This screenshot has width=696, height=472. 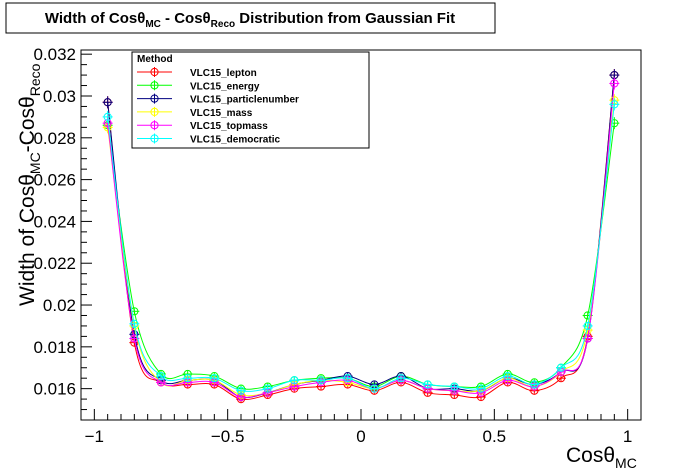 What do you see at coordinates (221, 113) in the screenshot?
I see `legend-entry-label: VLC15_mass` at bounding box center [221, 113].